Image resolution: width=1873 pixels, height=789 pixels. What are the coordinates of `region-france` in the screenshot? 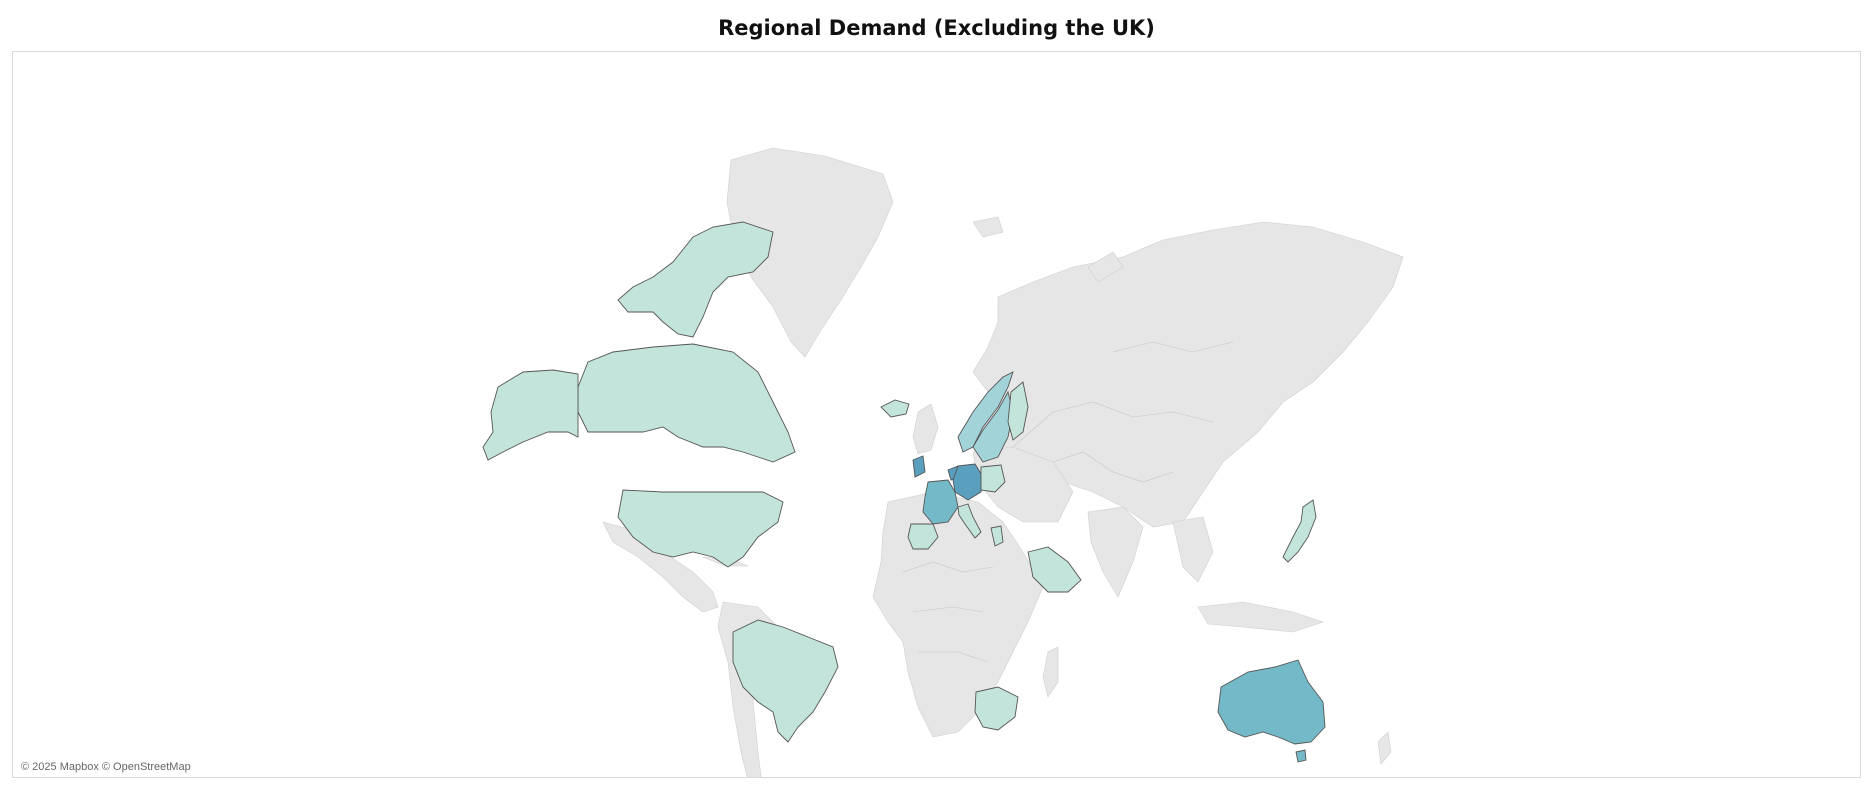 It's located at (940, 502).